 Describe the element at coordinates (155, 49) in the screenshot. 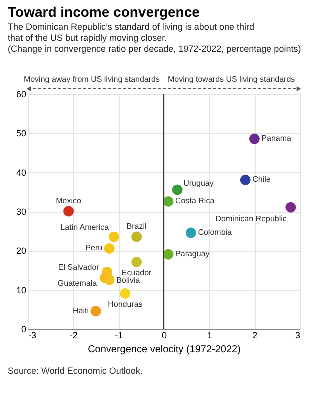

I see `text: (Change in convergence ratio per decade, 1972-2022, percentage points)` at that location.